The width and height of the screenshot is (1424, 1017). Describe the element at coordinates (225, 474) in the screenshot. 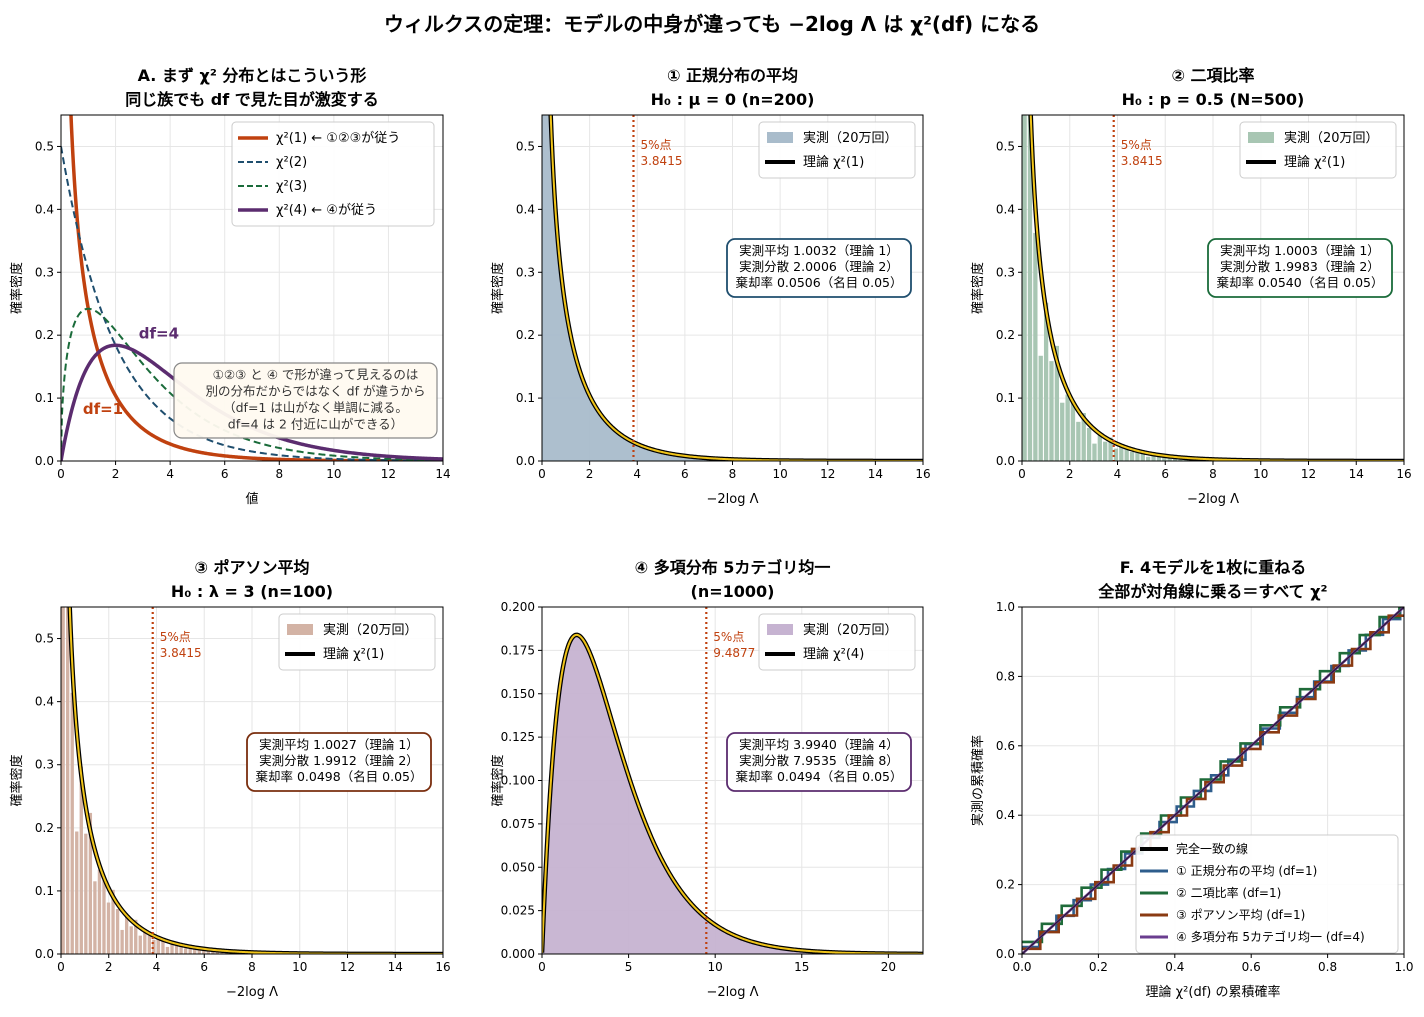

I see `x-tick-label: 6` at that location.